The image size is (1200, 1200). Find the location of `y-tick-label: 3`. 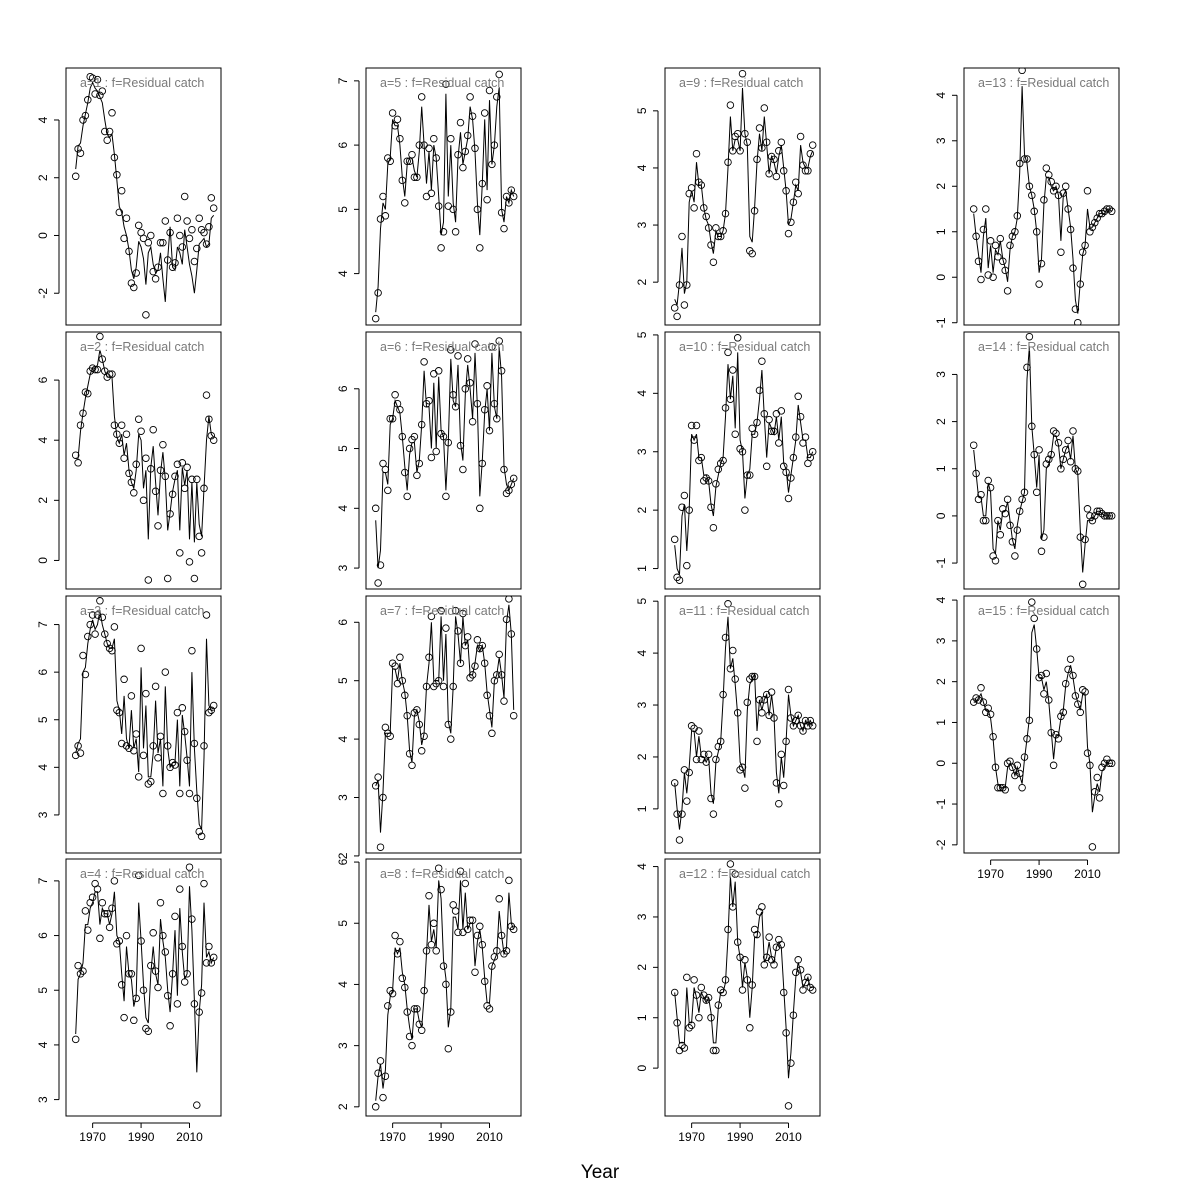

y-tick-label: 3 is located at coordinates (941, 374).